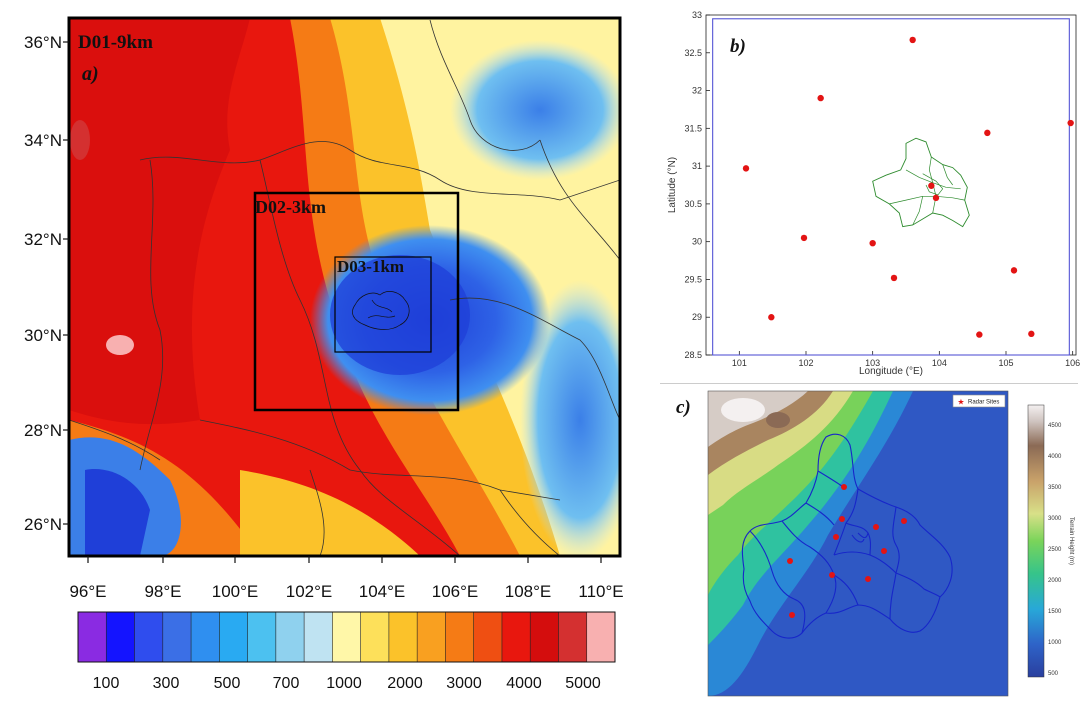 Image resolution: width=1080 pixels, height=703 pixels. What do you see at coordinates (309, 591) in the screenshot?
I see `lon-tick-label: 102°E` at bounding box center [309, 591].